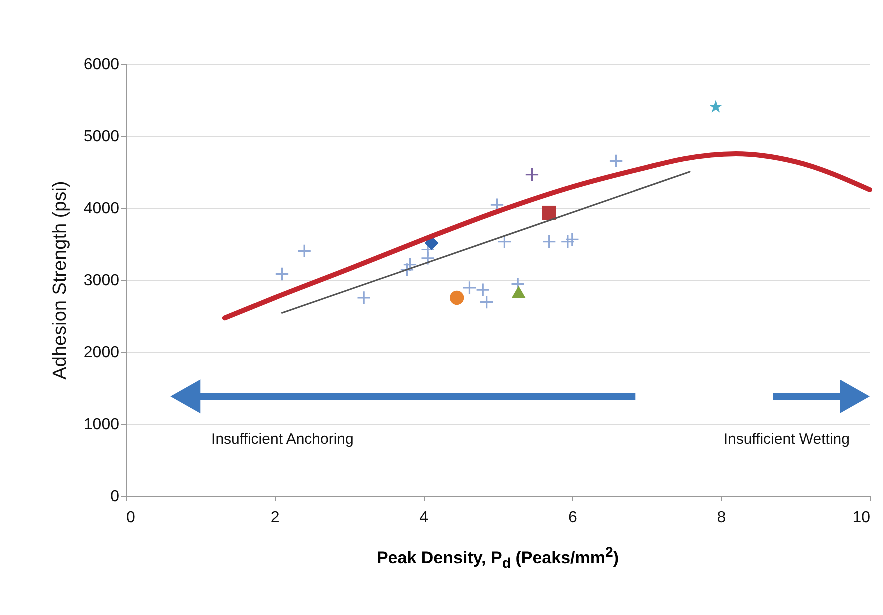  What do you see at coordinates (721, 518) in the screenshot?
I see `x-tick-label: 8` at bounding box center [721, 518].